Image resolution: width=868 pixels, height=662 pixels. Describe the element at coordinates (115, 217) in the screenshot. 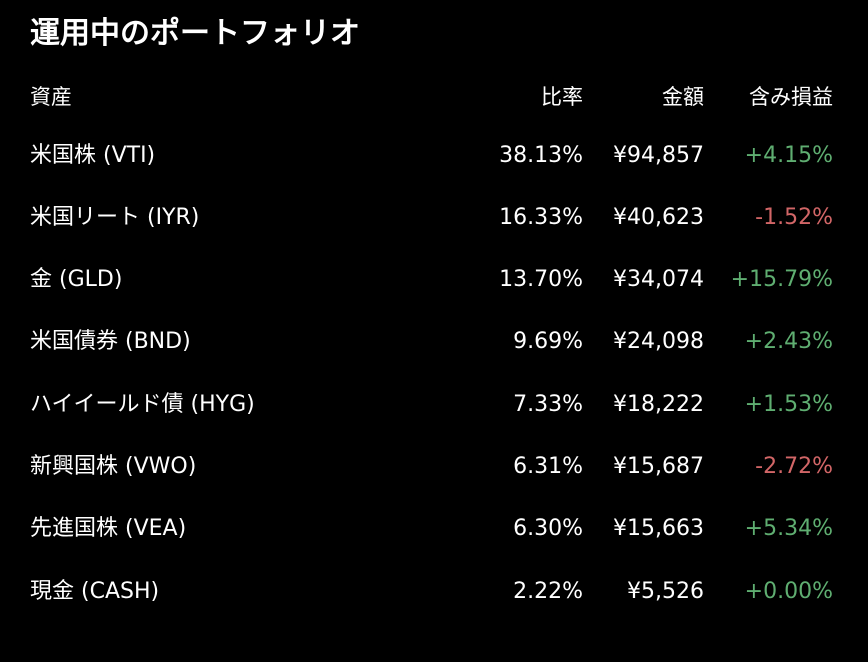

I see `asset-name: 米国リート (IYR)` at that location.